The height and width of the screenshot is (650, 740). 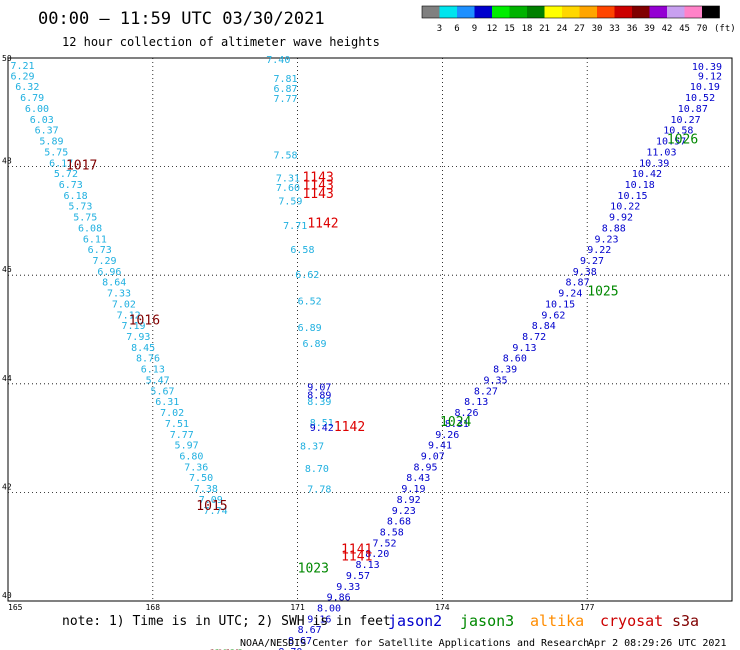 What do you see at coordinates (657, 643) in the screenshot?
I see `timestamp: Apr 2 08:29:26 UTC 2021` at bounding box center [657, 643].